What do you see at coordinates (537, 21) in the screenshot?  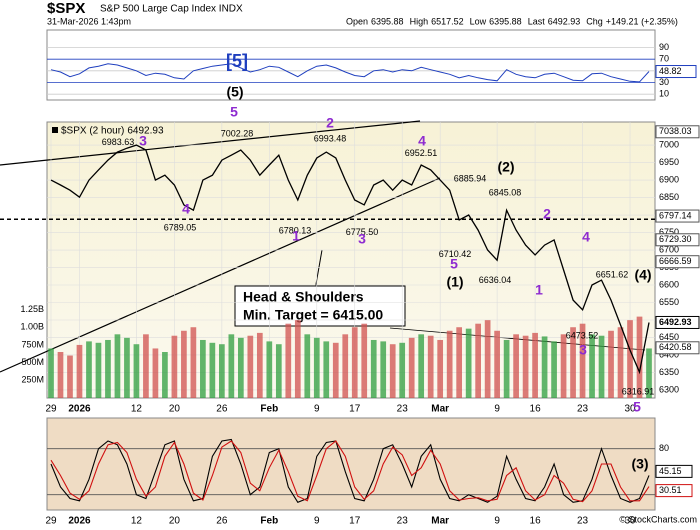 I see `quote-label: Last` at bounding box center [537, 21].